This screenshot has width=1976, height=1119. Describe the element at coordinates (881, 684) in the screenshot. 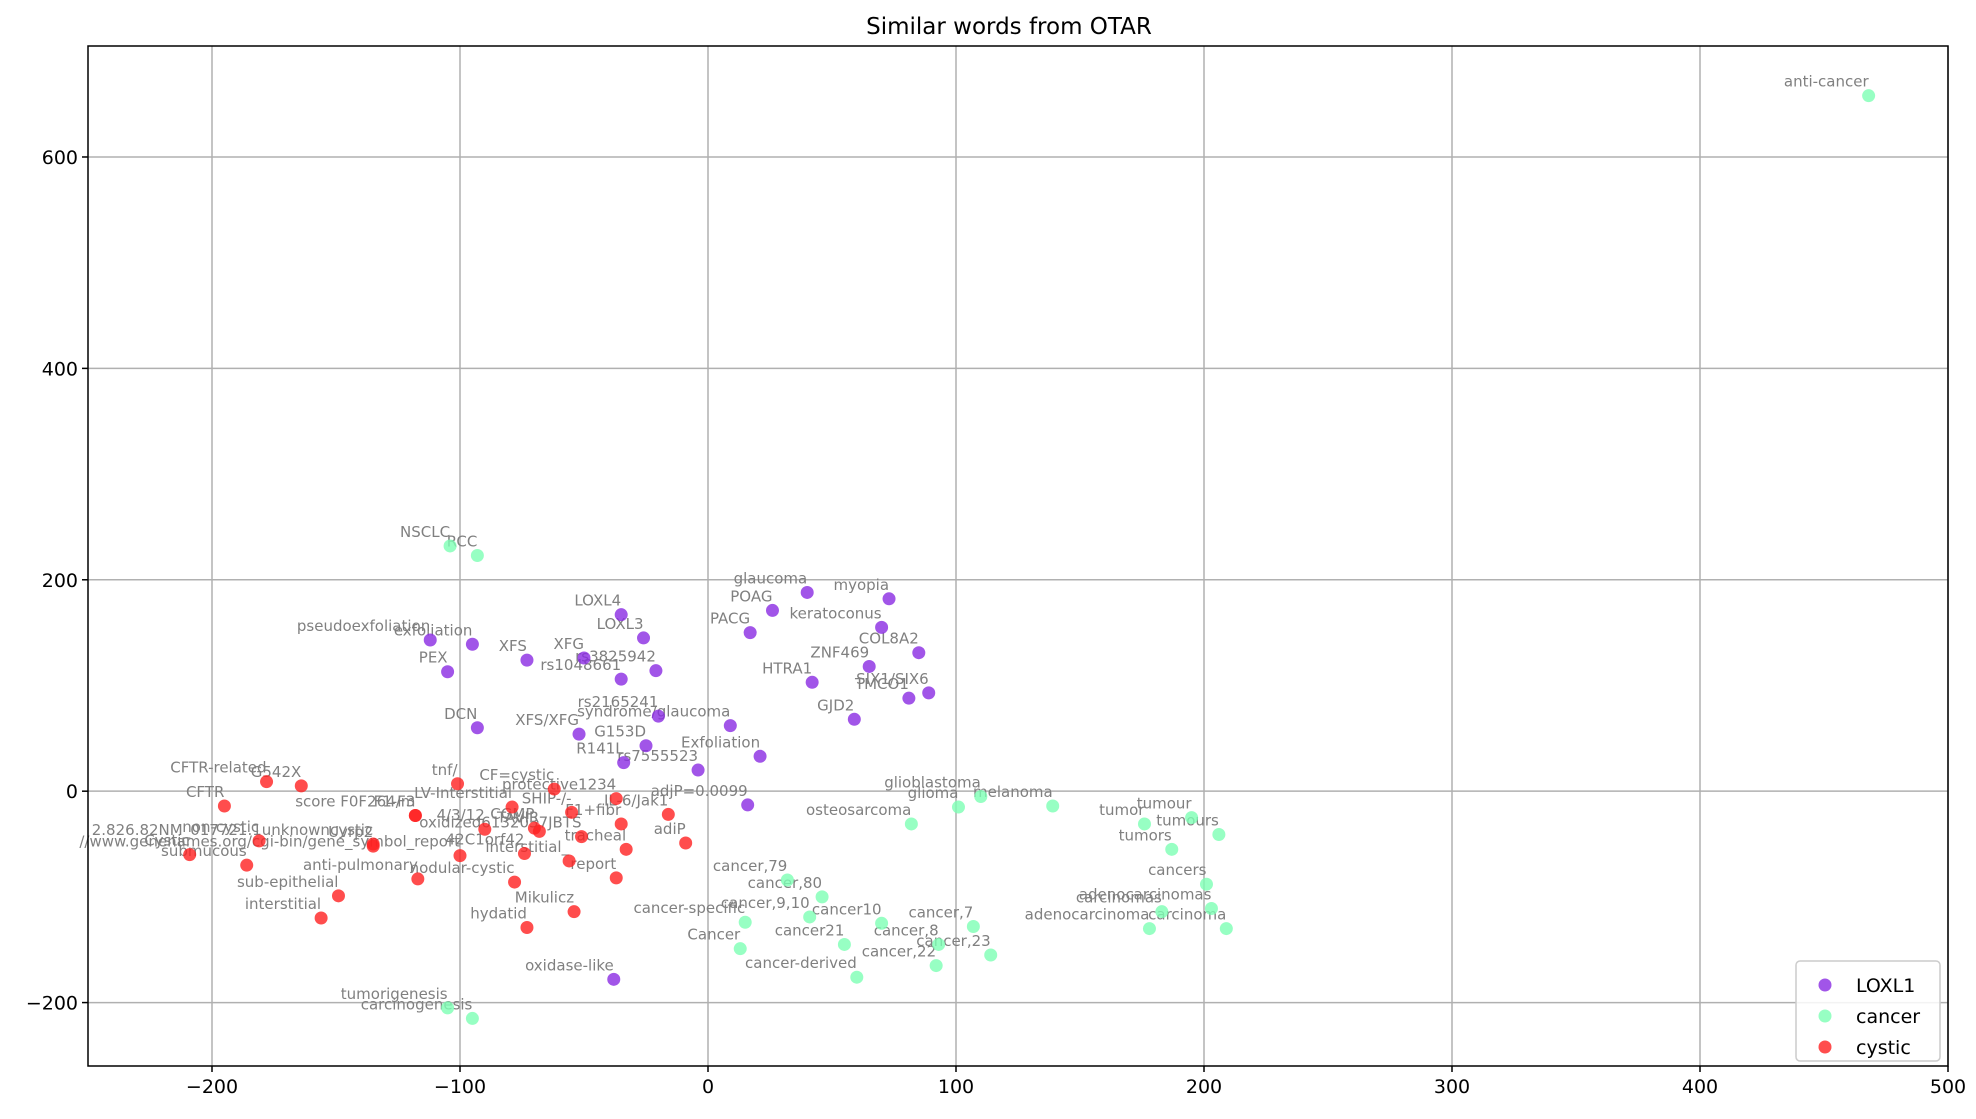

I see `point-label: TMCO1` at that location.